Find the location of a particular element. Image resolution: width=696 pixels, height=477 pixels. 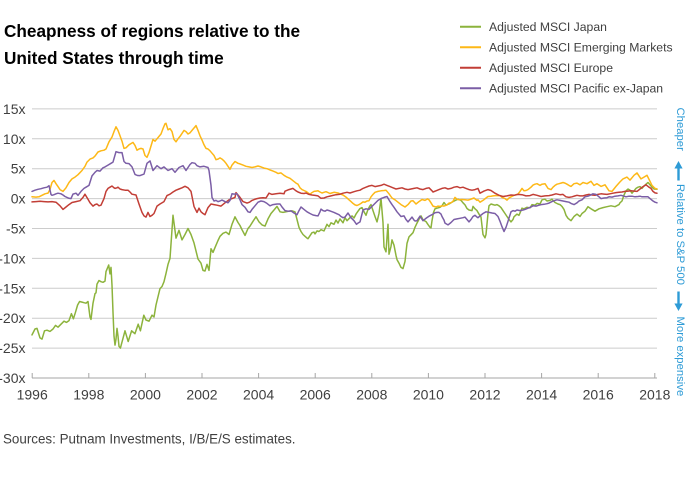

svg-text: 10x is located at coordinates (14, 139).